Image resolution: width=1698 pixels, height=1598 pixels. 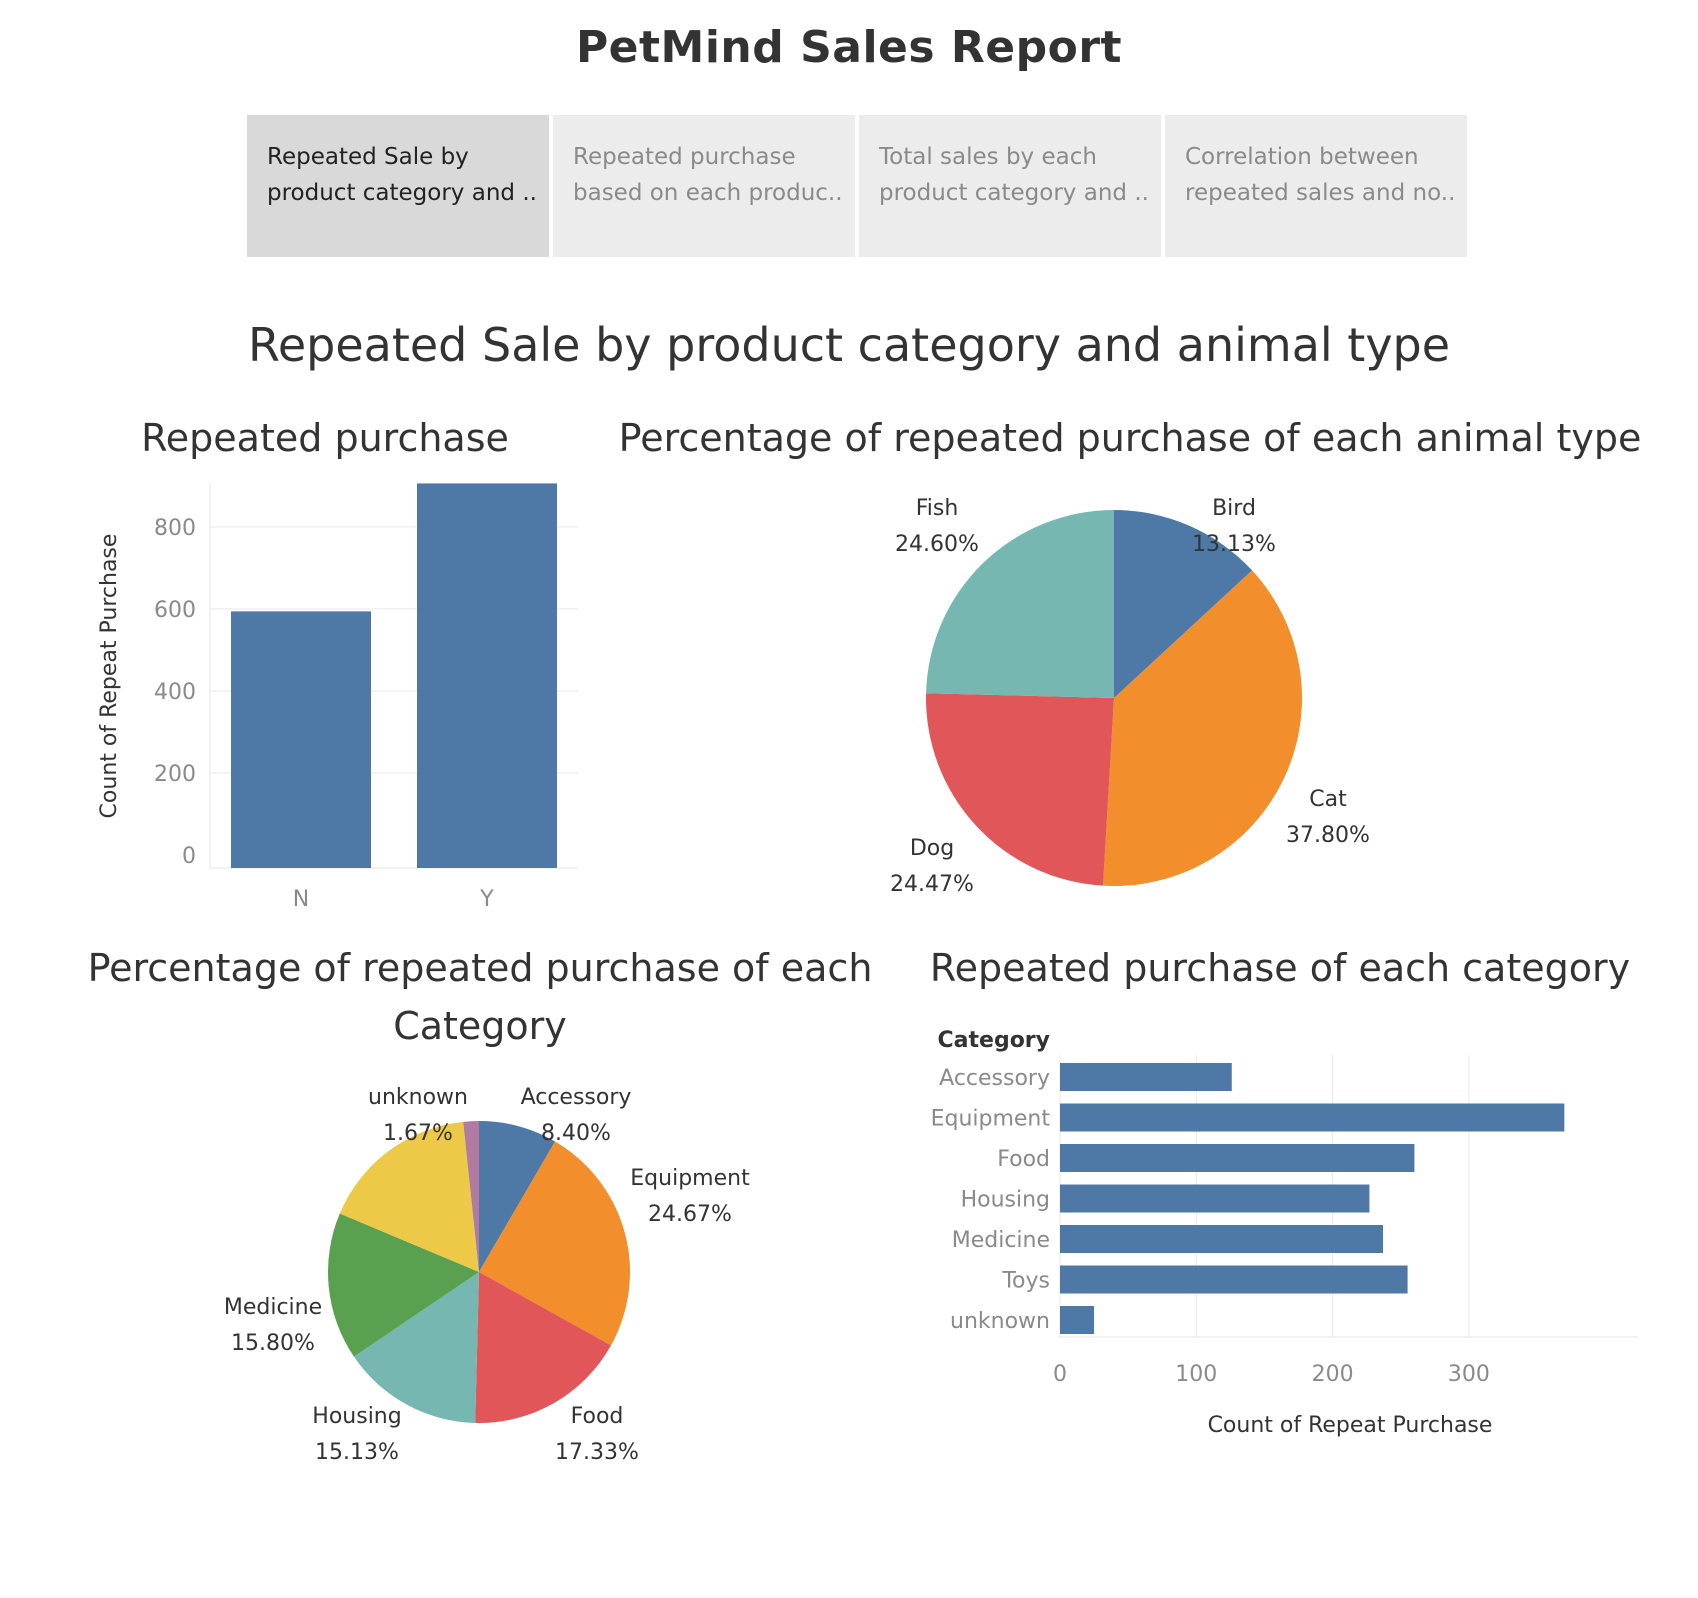 What do you see at coordinates (273, 1307) in the screenshot?
I see `category-pie-slice-label: Medicine` at bounding box center [273, 1307].